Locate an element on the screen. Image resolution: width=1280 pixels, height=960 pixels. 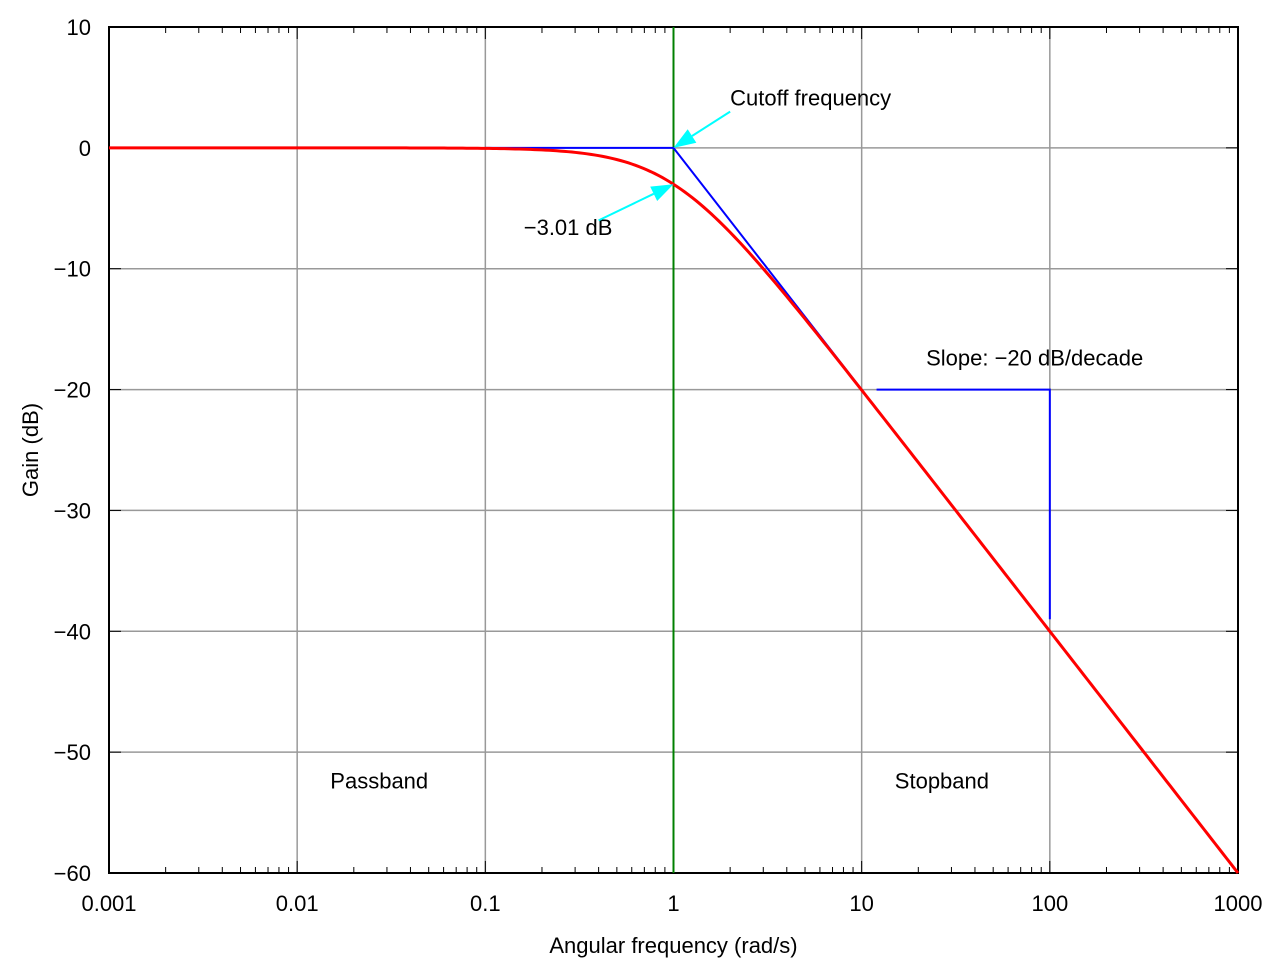
minus-3db-label: −3.01 dB is located at coordinates (568, 227).